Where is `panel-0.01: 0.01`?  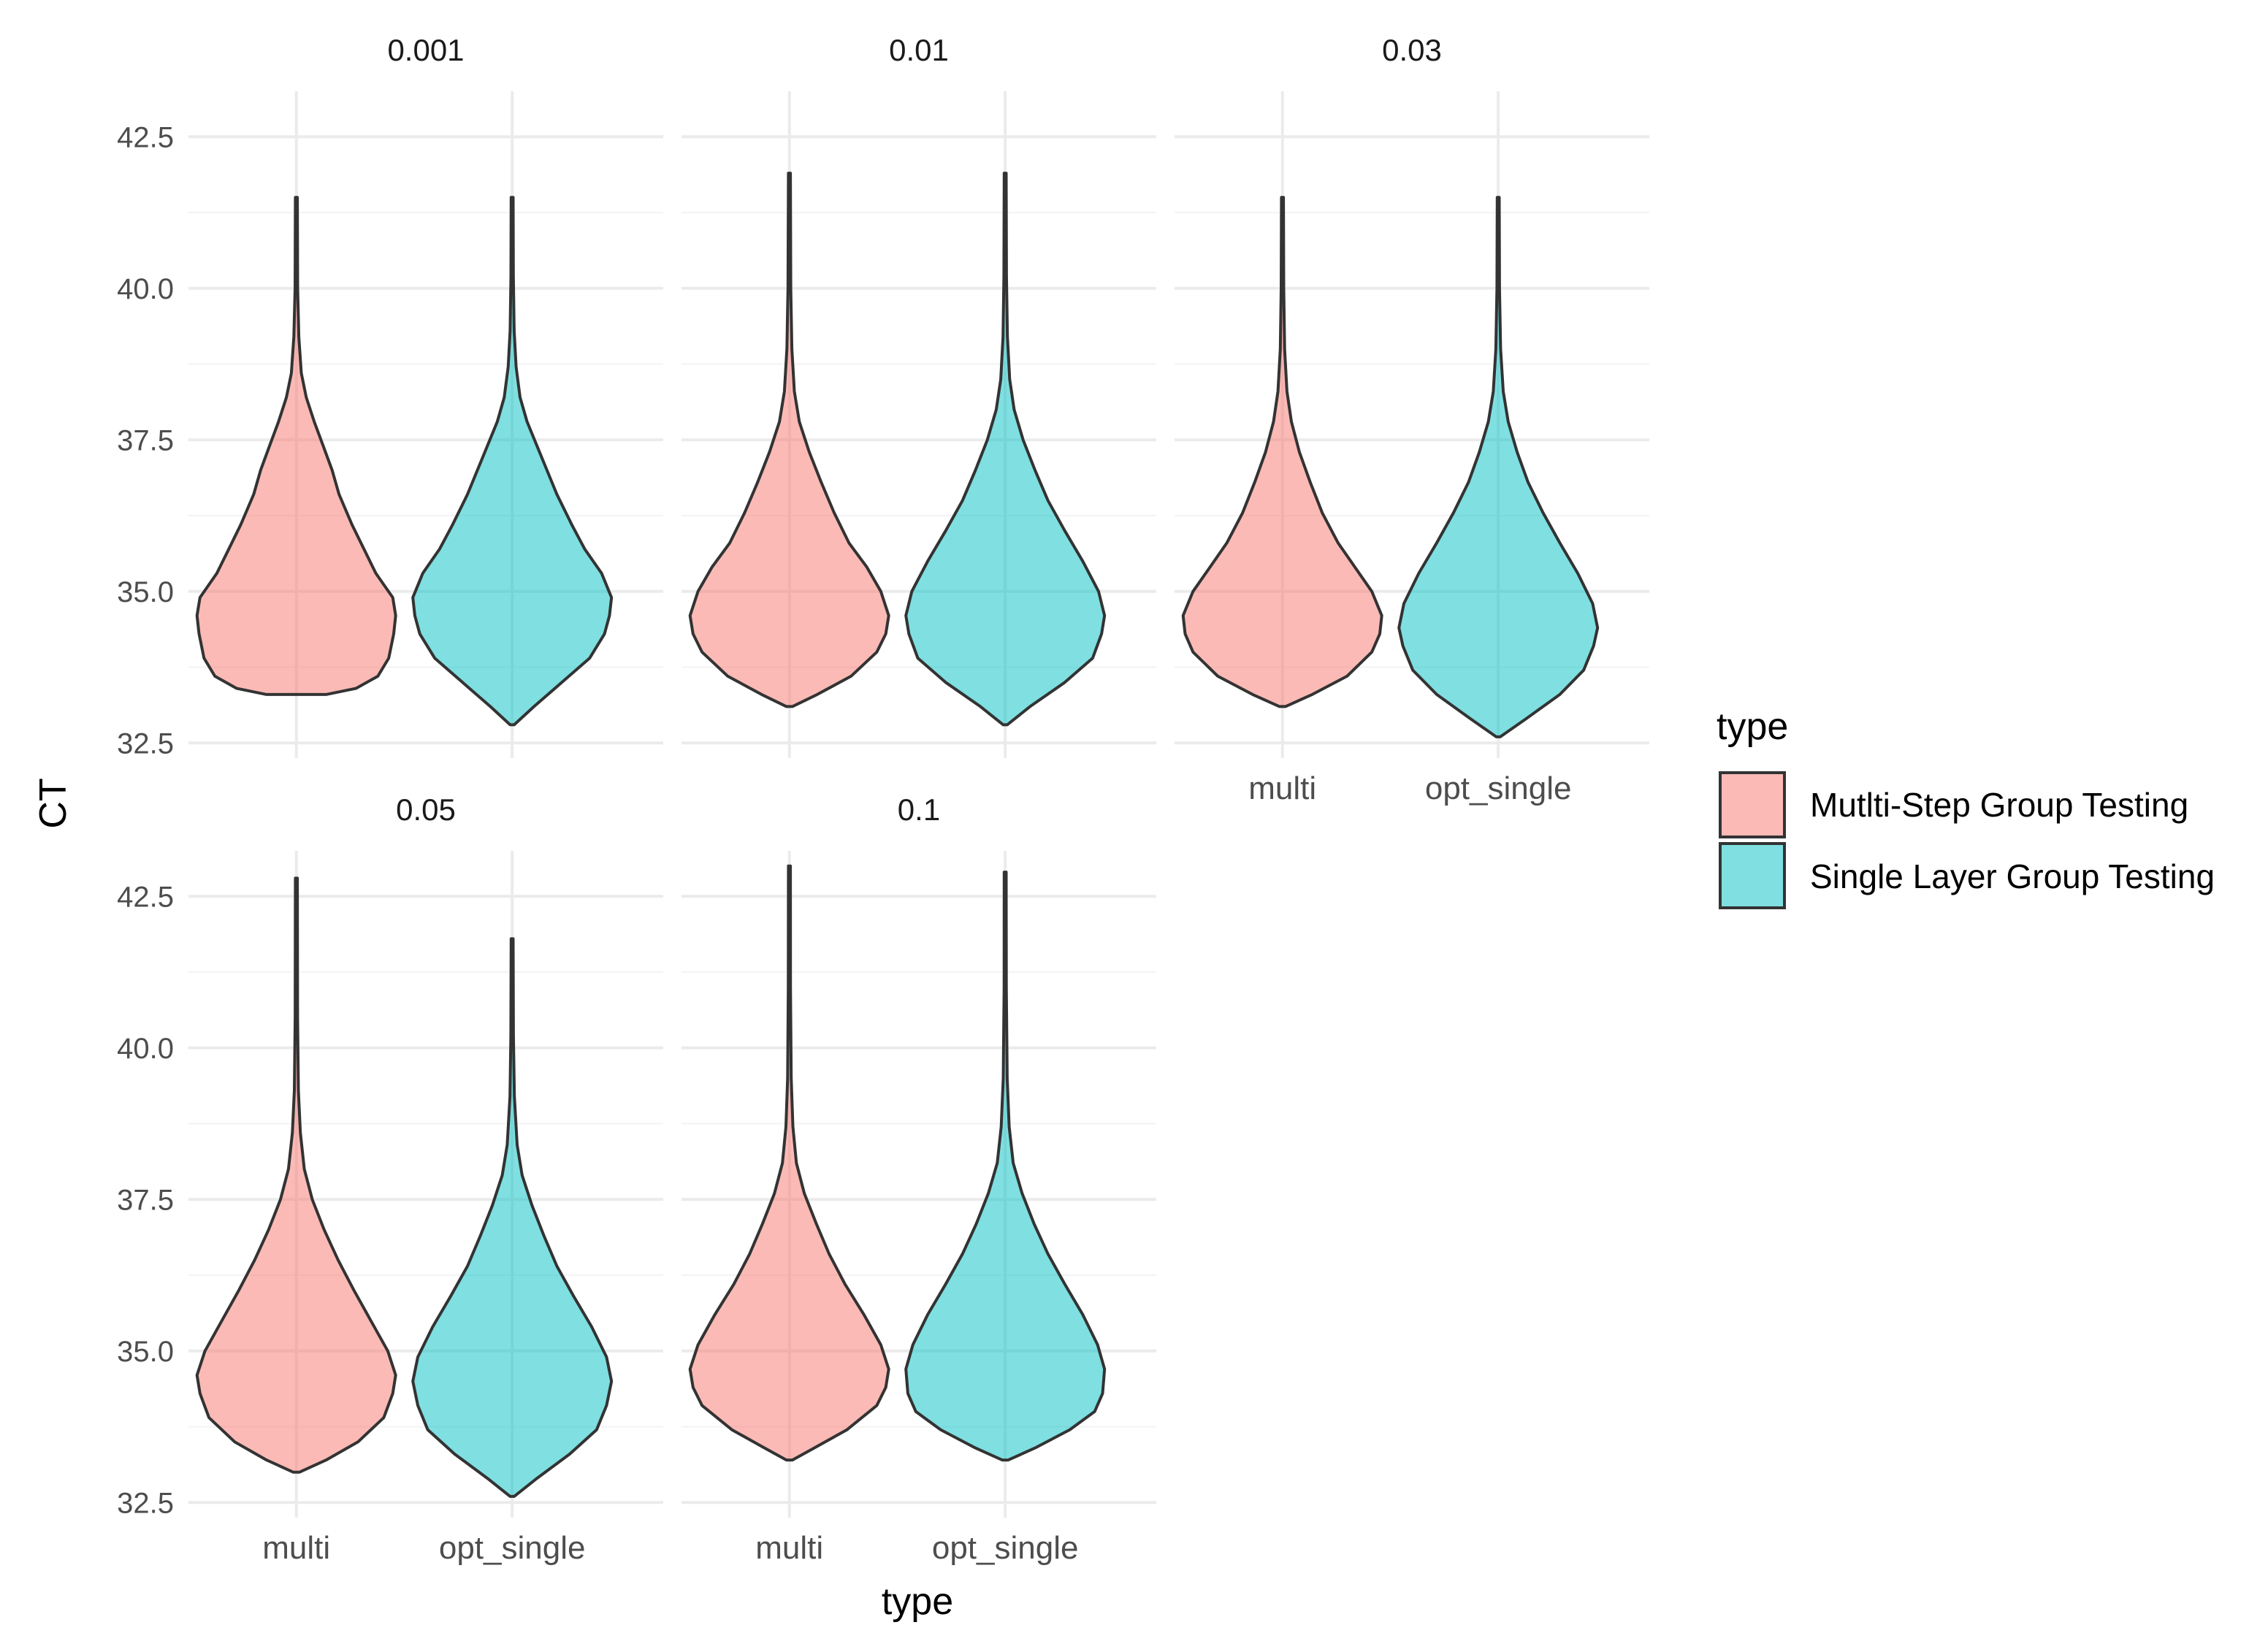 panel-0.01: 0.01 is located at coordinates (918, 396).